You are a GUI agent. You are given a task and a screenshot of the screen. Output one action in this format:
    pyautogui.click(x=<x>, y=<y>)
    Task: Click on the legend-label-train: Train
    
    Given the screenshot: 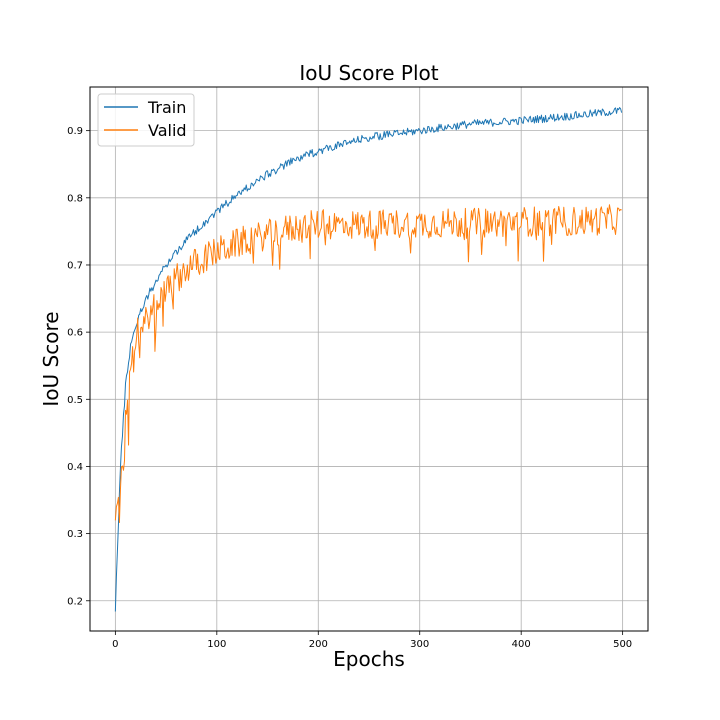 What is the action you would take?
    pyautogui.click(x=166, y=107)
    